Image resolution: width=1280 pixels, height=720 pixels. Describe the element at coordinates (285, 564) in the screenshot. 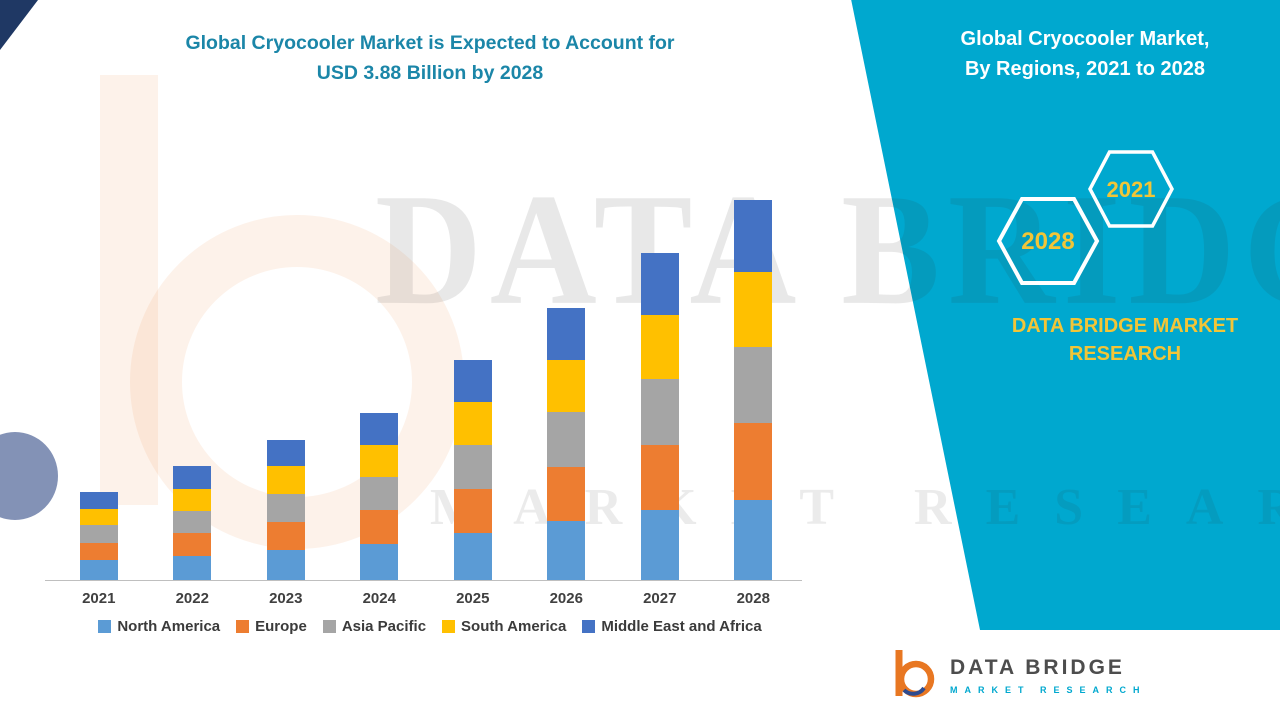

I see `bar-segment-north-america-2023` at that location.